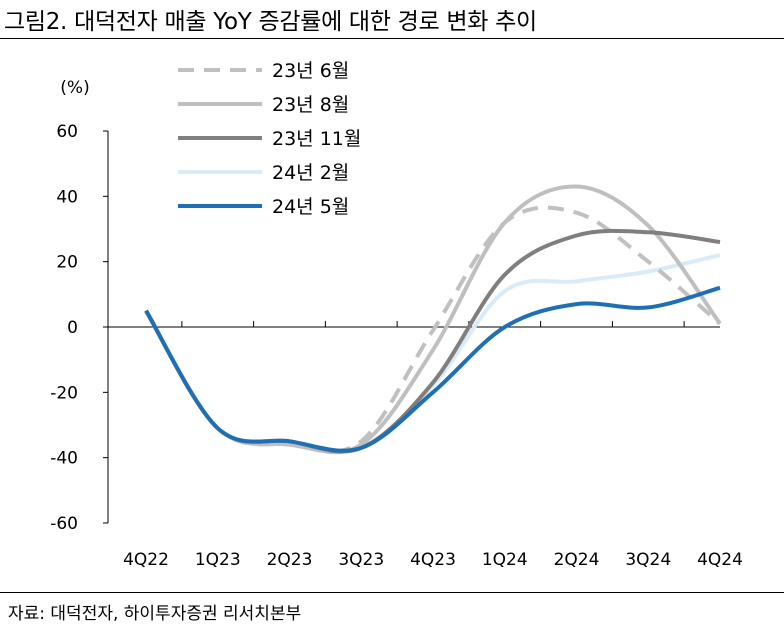 The width and height of the screenshot is (784, 628). Describe the element at coordinates (67, 263) in the screenshot. I see `y-tick-label: 20` at that location.